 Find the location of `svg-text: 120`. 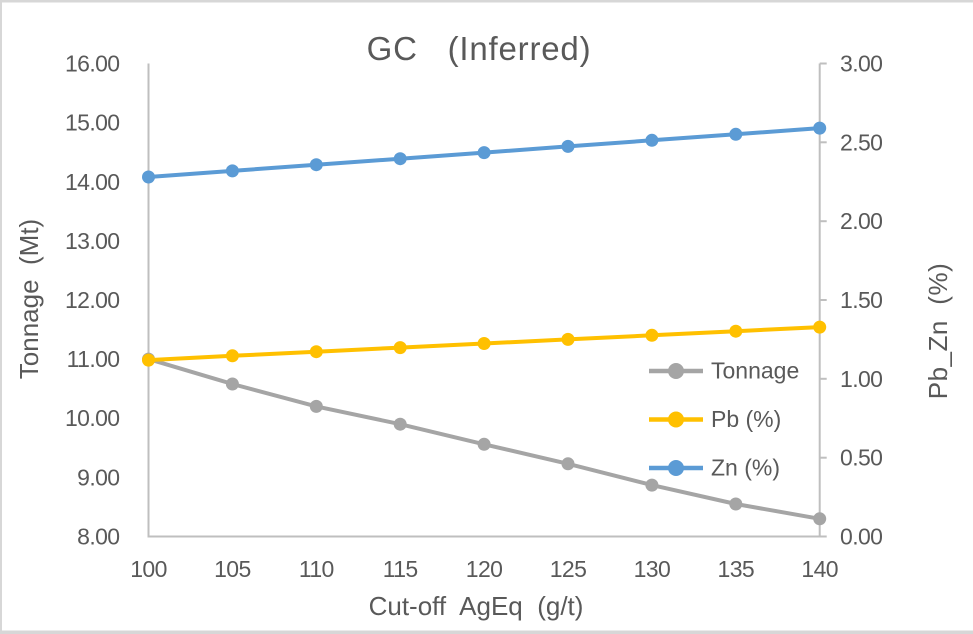

svg-text: 120 is located at coordinates (484, 569).